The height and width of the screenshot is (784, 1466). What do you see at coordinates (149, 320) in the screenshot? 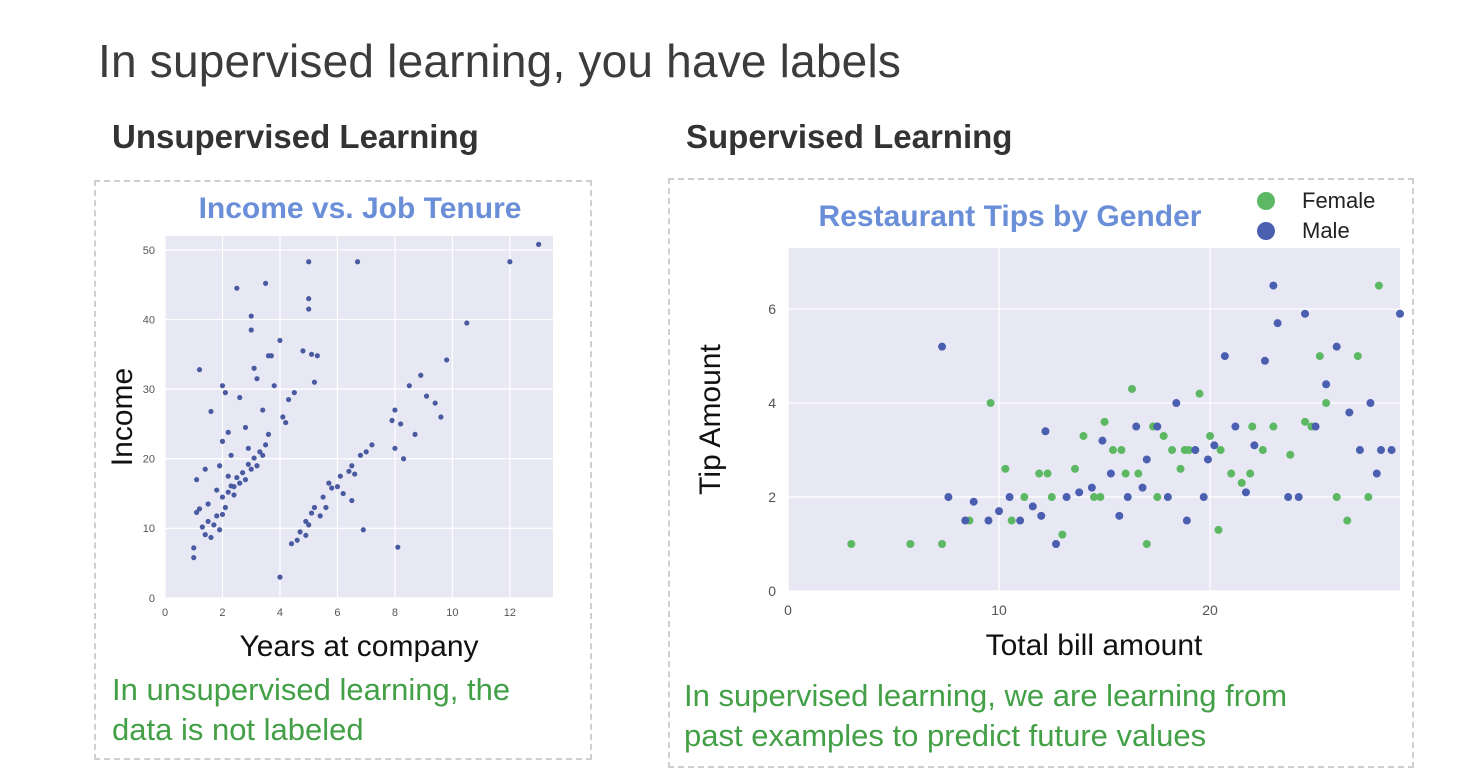
I see `y-tick-label: 40` at bounding box center [149, 320].